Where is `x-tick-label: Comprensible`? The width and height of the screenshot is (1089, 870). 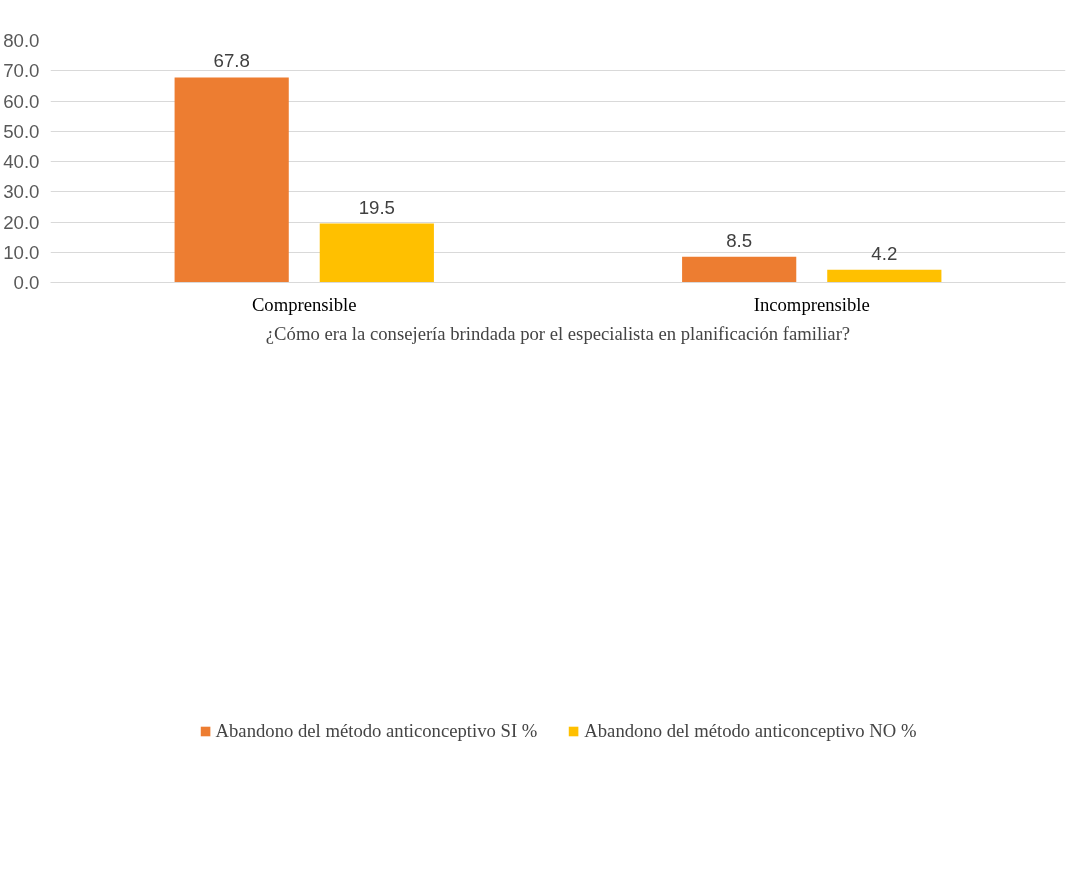 x-tick-label: Comprensible is located at coordinates (304, 304).